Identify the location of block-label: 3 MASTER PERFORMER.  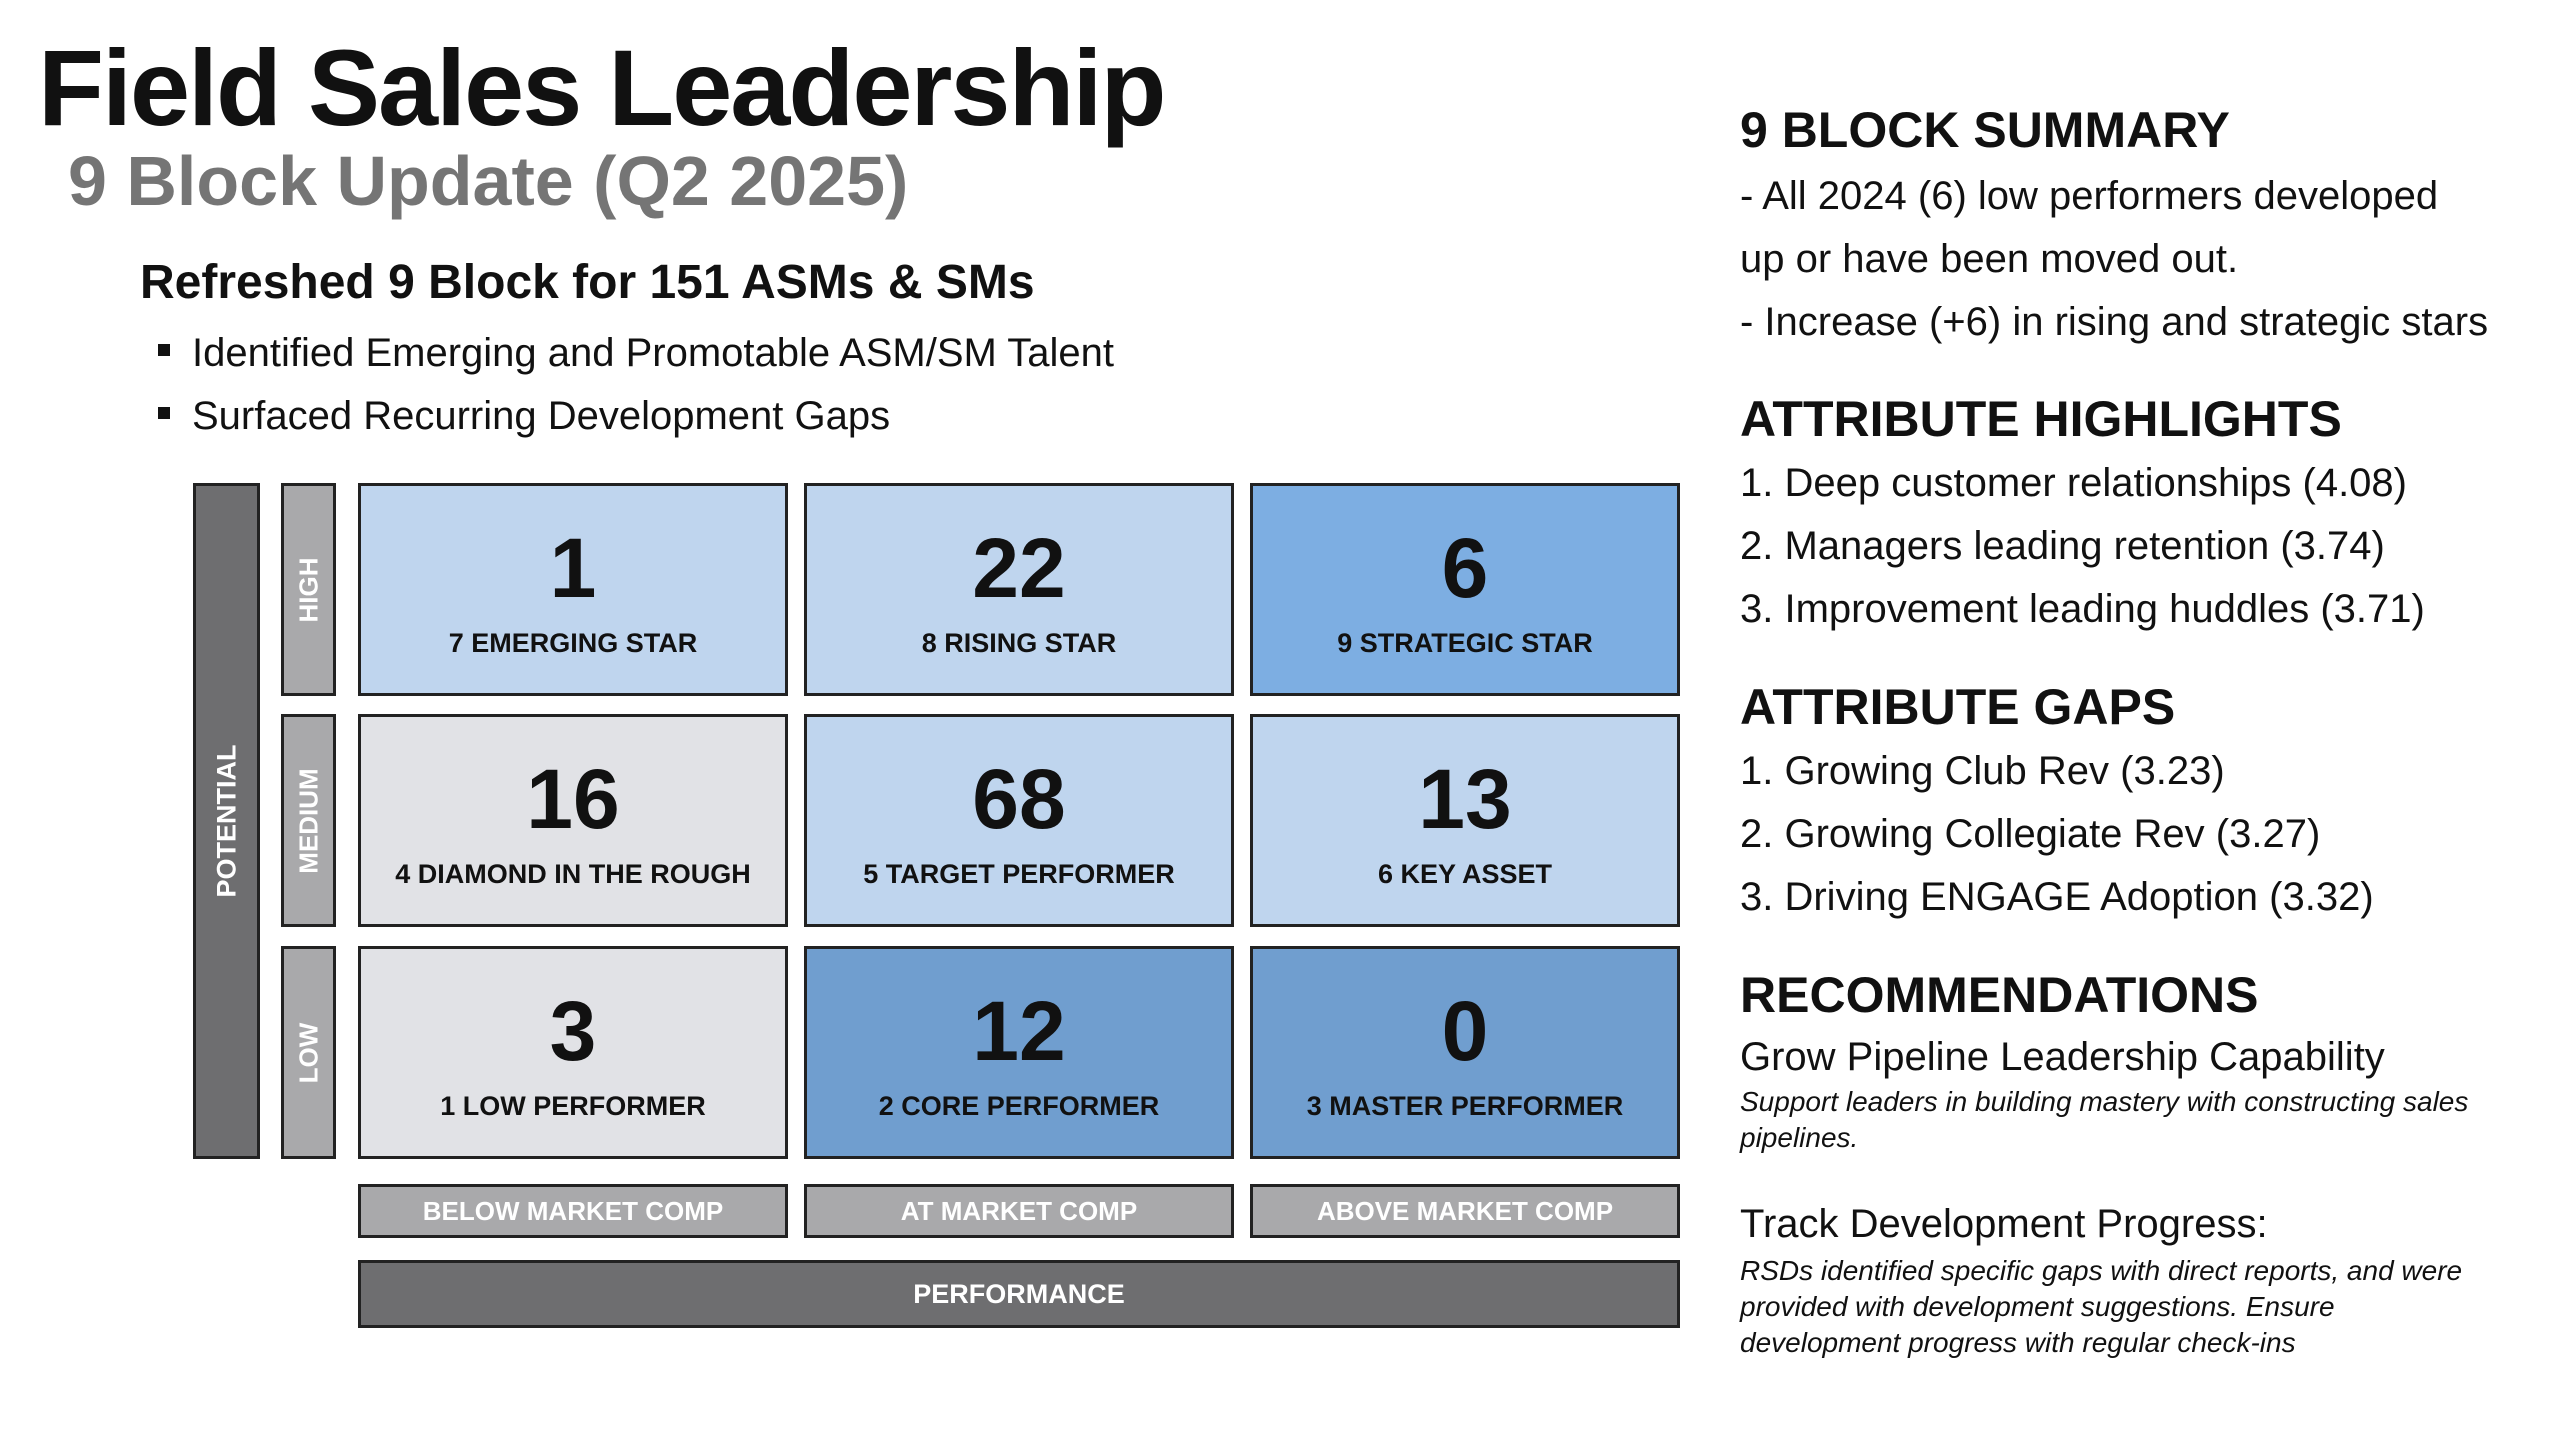
(1465, 1106).